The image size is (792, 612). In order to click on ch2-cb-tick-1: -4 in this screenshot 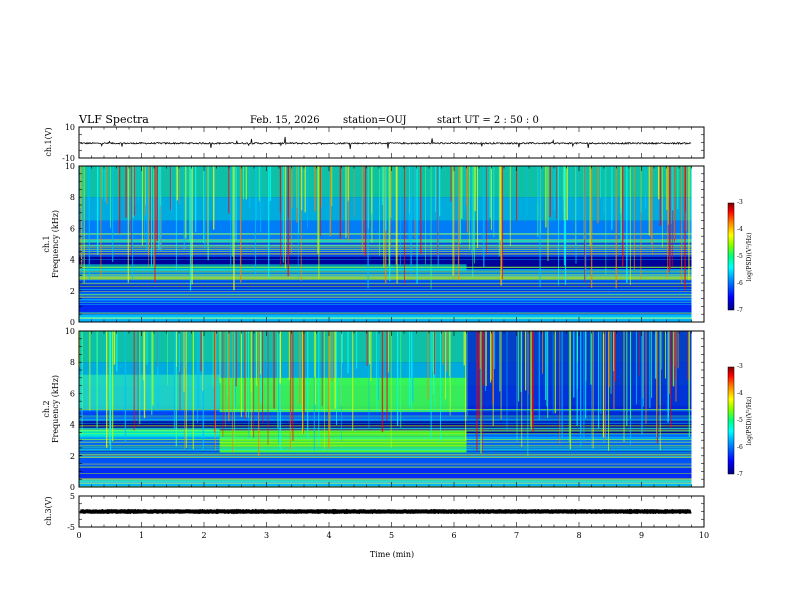, I will do `click(740, 393)`.